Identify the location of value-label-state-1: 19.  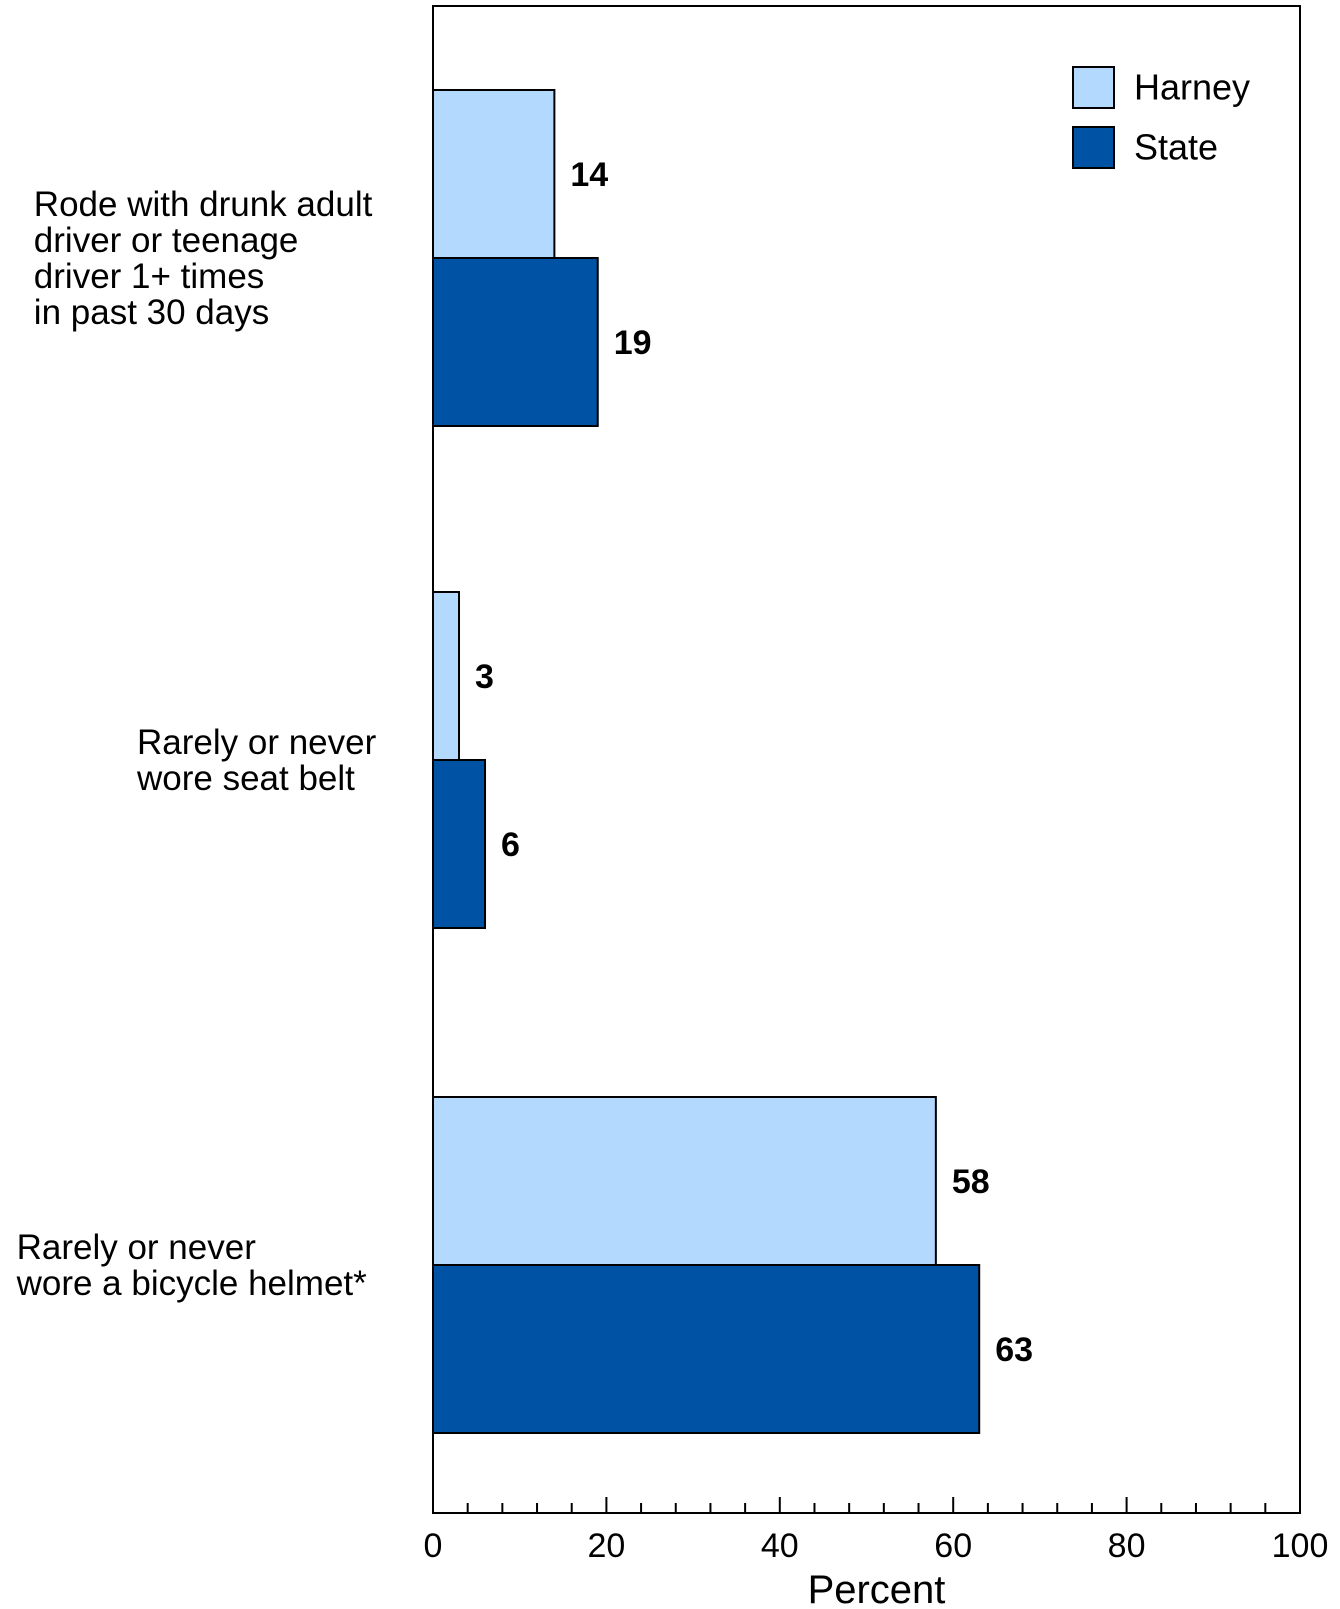
(633, 343).